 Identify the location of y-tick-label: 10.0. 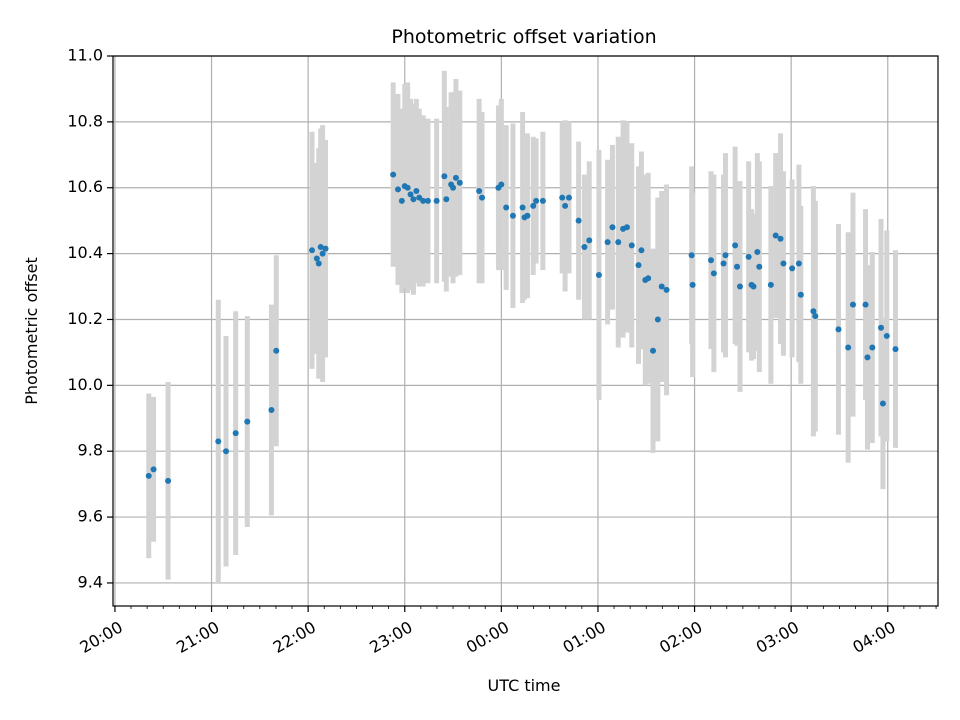
(85, 384).